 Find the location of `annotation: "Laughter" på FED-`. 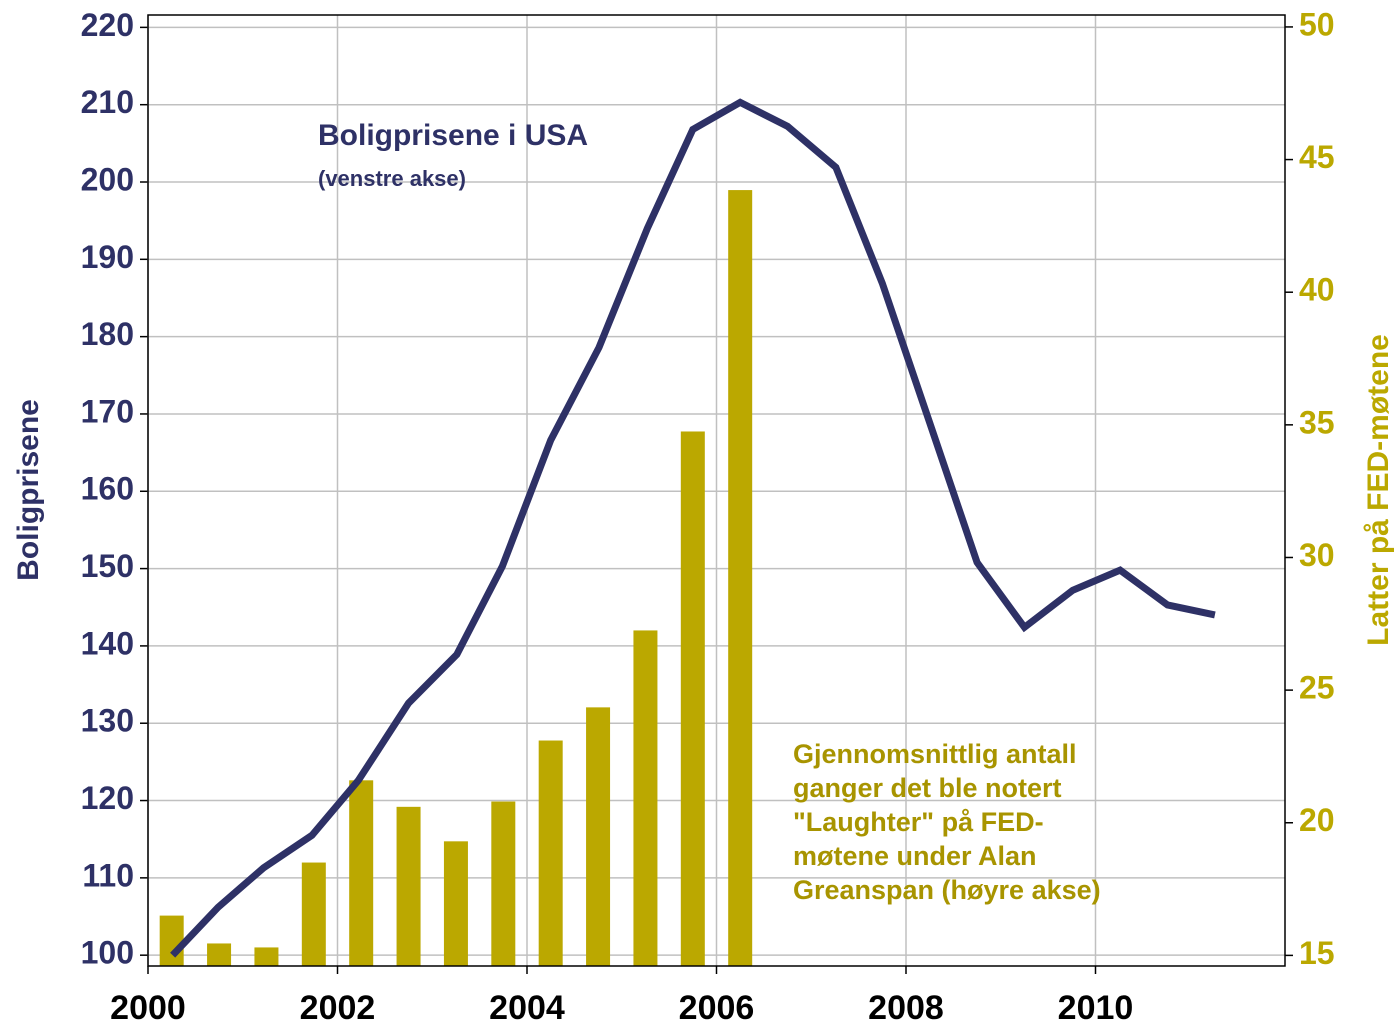

annotation: "Laughter" på FED- is located at coordinates (918, 822).